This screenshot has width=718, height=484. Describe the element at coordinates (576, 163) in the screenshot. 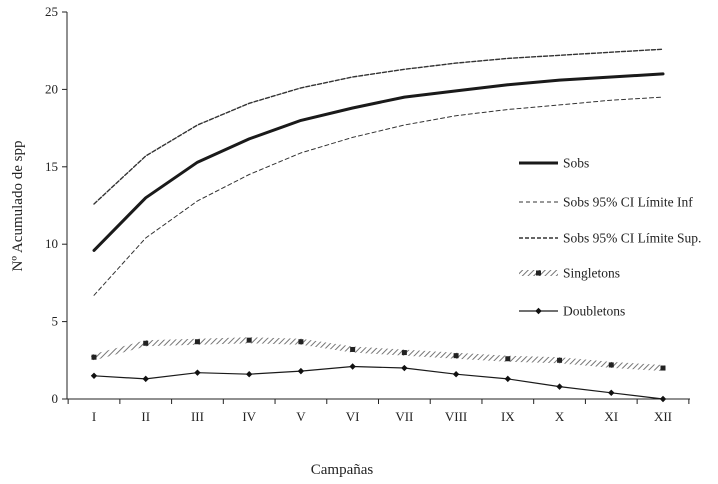

I see `legend-label: Sobs` at that location.